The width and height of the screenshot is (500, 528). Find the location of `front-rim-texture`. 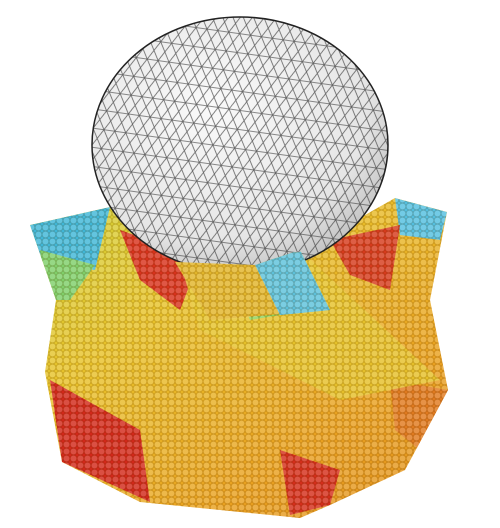

front-rim-texture is located at coordinates (227, 291).